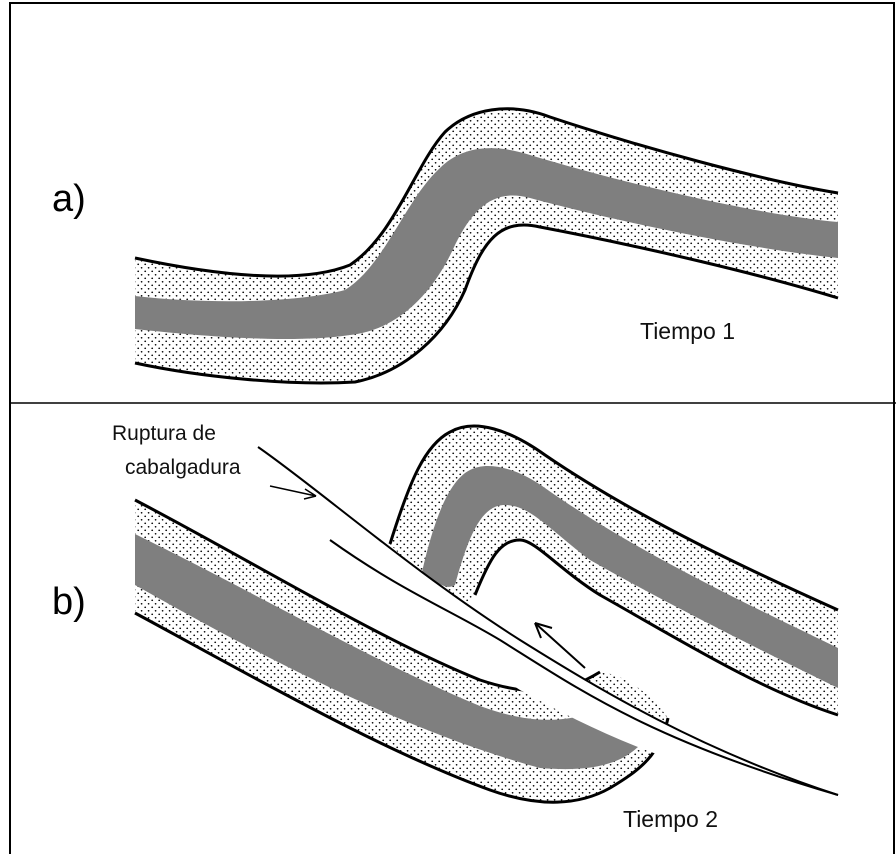  Describe the element at coordinates (69, 199) in the screenshot. I see `panel-a-label: a)` at that location.